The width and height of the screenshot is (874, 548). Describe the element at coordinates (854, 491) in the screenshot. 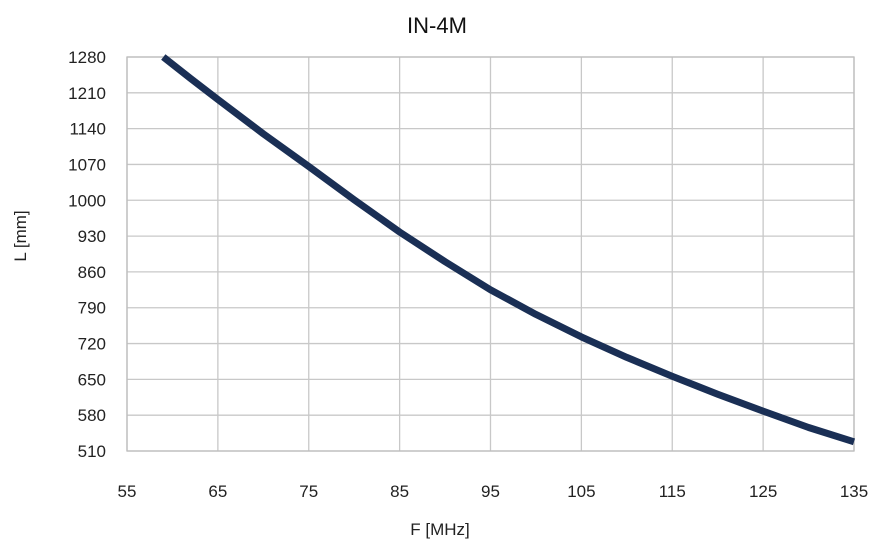

I see `x-tick-label: 135` at that location.